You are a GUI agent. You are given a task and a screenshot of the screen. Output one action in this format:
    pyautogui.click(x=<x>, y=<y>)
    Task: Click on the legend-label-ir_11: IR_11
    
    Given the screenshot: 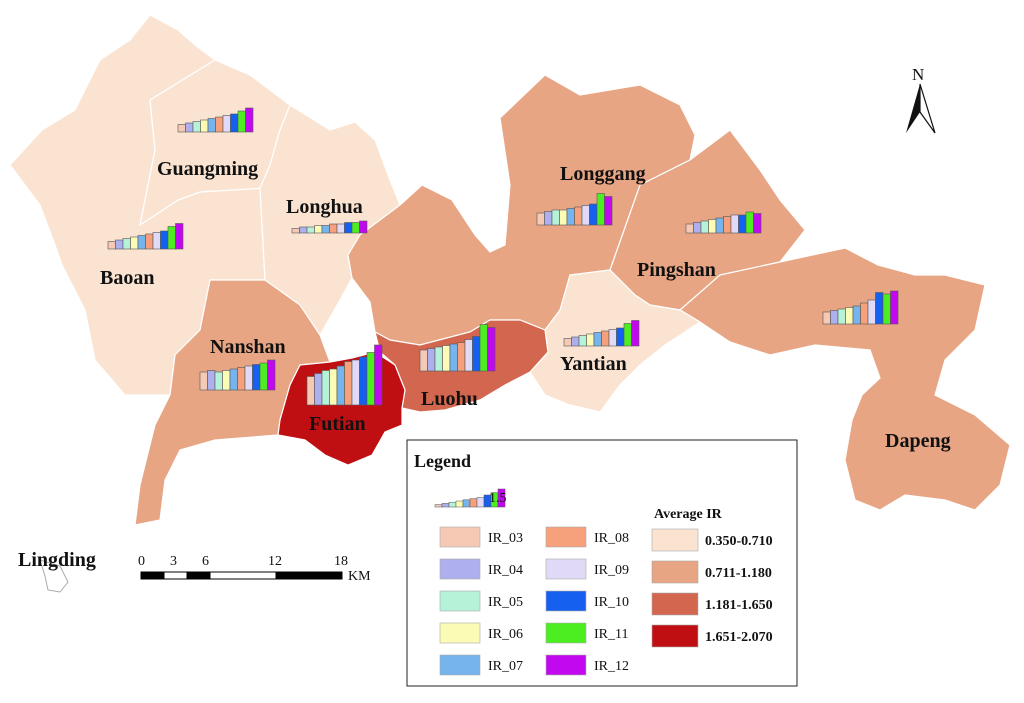 What is the action you would take?
    pyautogui.click(x=611, y=634)
    